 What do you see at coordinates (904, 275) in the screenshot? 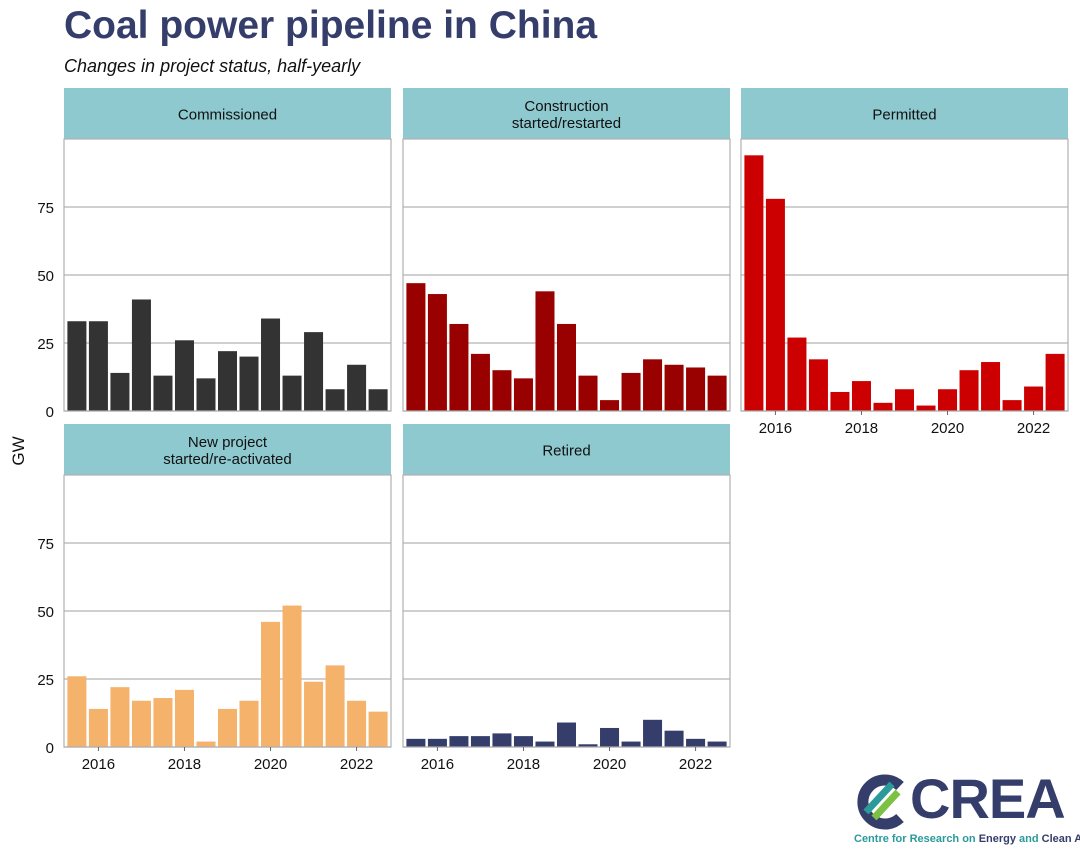
I see `panel-3-border` at bounding box center [904, 275].